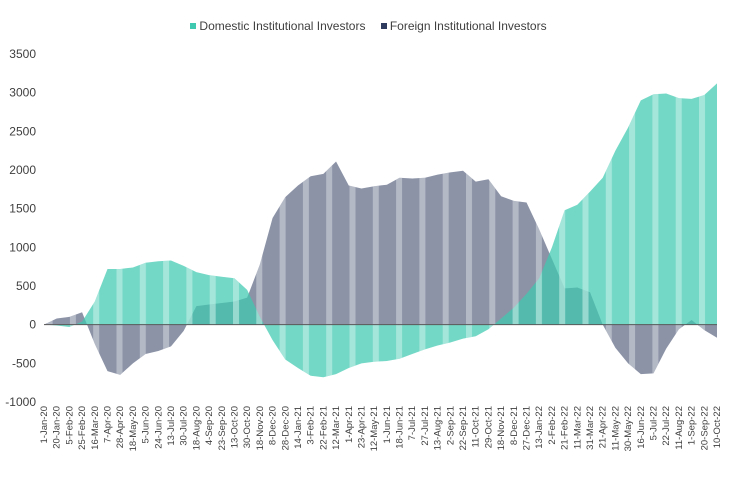 Image resolution: width=737 pixels, height=480 pixels. Describe the element at coordinates (387, 425) in the screenshot. I see `x-tick-label: 1-Jun-21` at that location.